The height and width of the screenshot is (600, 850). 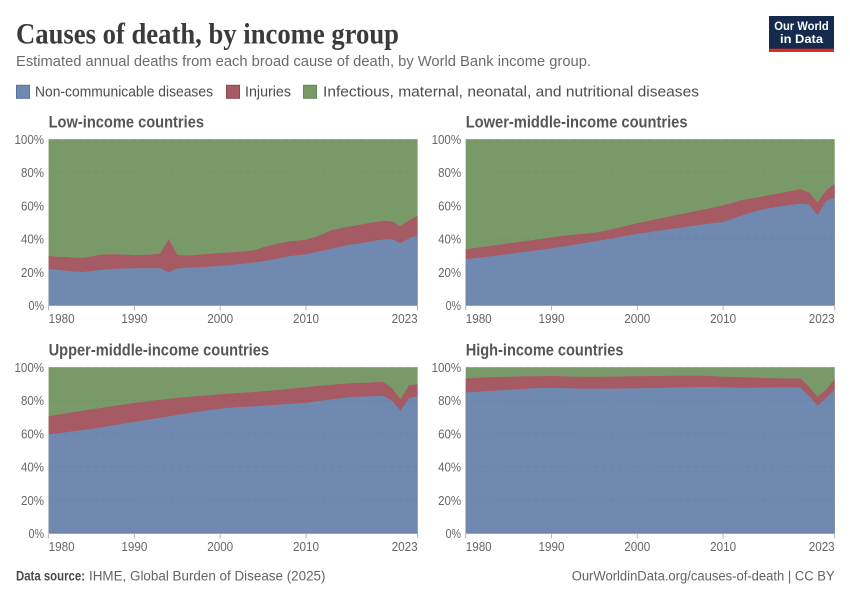 I want to click on svg-text:IHME, Global Burden of Disease: IHME, Global Burden of Disease (2025), so click(x=207, y=575).